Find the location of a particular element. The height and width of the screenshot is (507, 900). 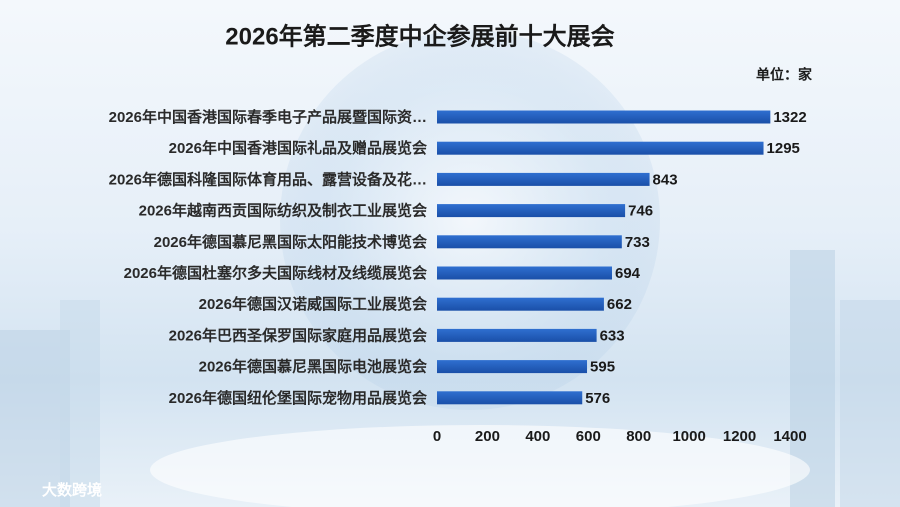

value-label: 576 is located at coordinates (597, 398).